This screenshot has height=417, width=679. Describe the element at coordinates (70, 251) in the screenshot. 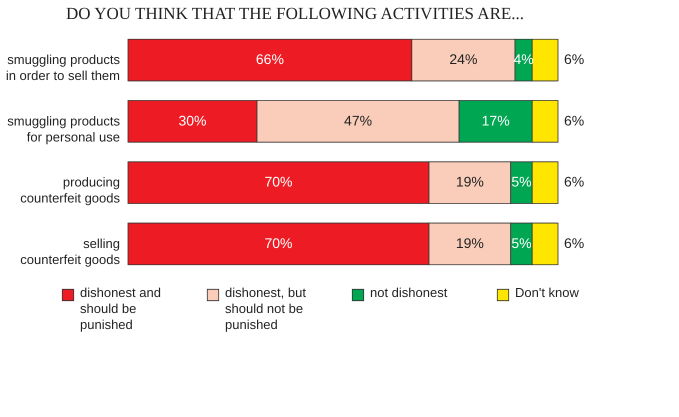

I see `y-tick-label: selling counterfeit goods` at that location.